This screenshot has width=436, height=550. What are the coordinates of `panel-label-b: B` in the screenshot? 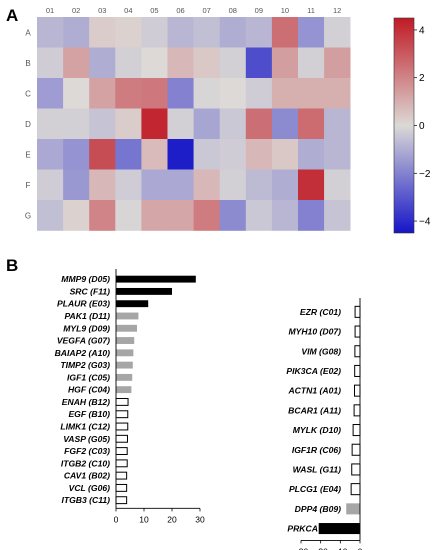 It's located at (12, 265).